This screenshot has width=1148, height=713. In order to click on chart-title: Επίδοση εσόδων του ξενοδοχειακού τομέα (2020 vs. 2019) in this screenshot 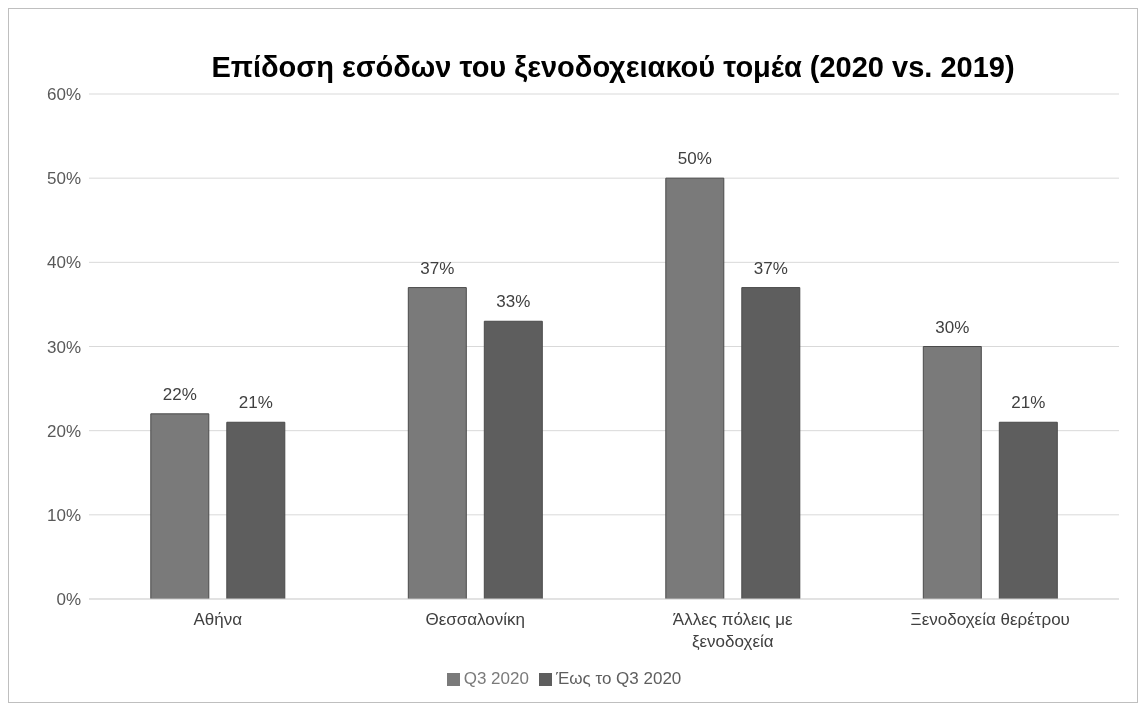, I will do `click(613, 67)`.